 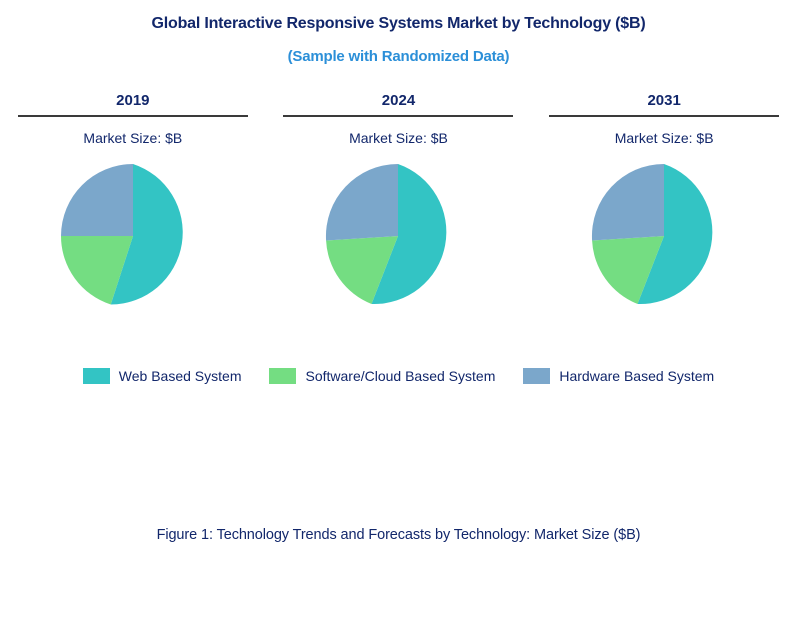 I want to click on legend-swatch-hardware-based-system, so click(x=537, y=376).